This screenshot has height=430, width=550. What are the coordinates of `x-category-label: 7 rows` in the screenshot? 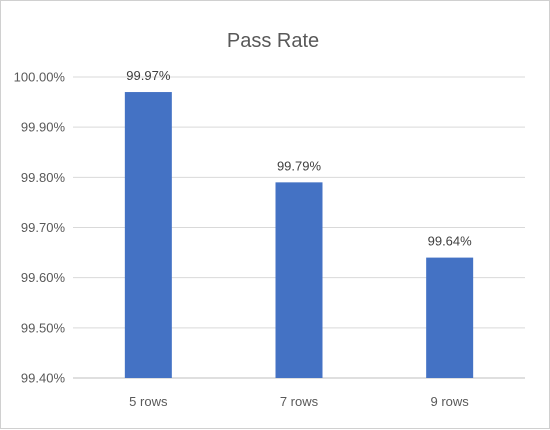 It's located at (299, 401).